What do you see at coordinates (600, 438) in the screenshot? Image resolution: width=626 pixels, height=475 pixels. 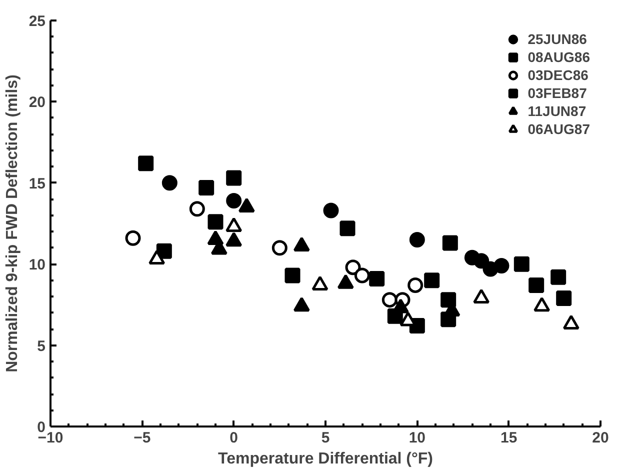 I see `x-tick-label: 20` at bounding box center [600, 438].